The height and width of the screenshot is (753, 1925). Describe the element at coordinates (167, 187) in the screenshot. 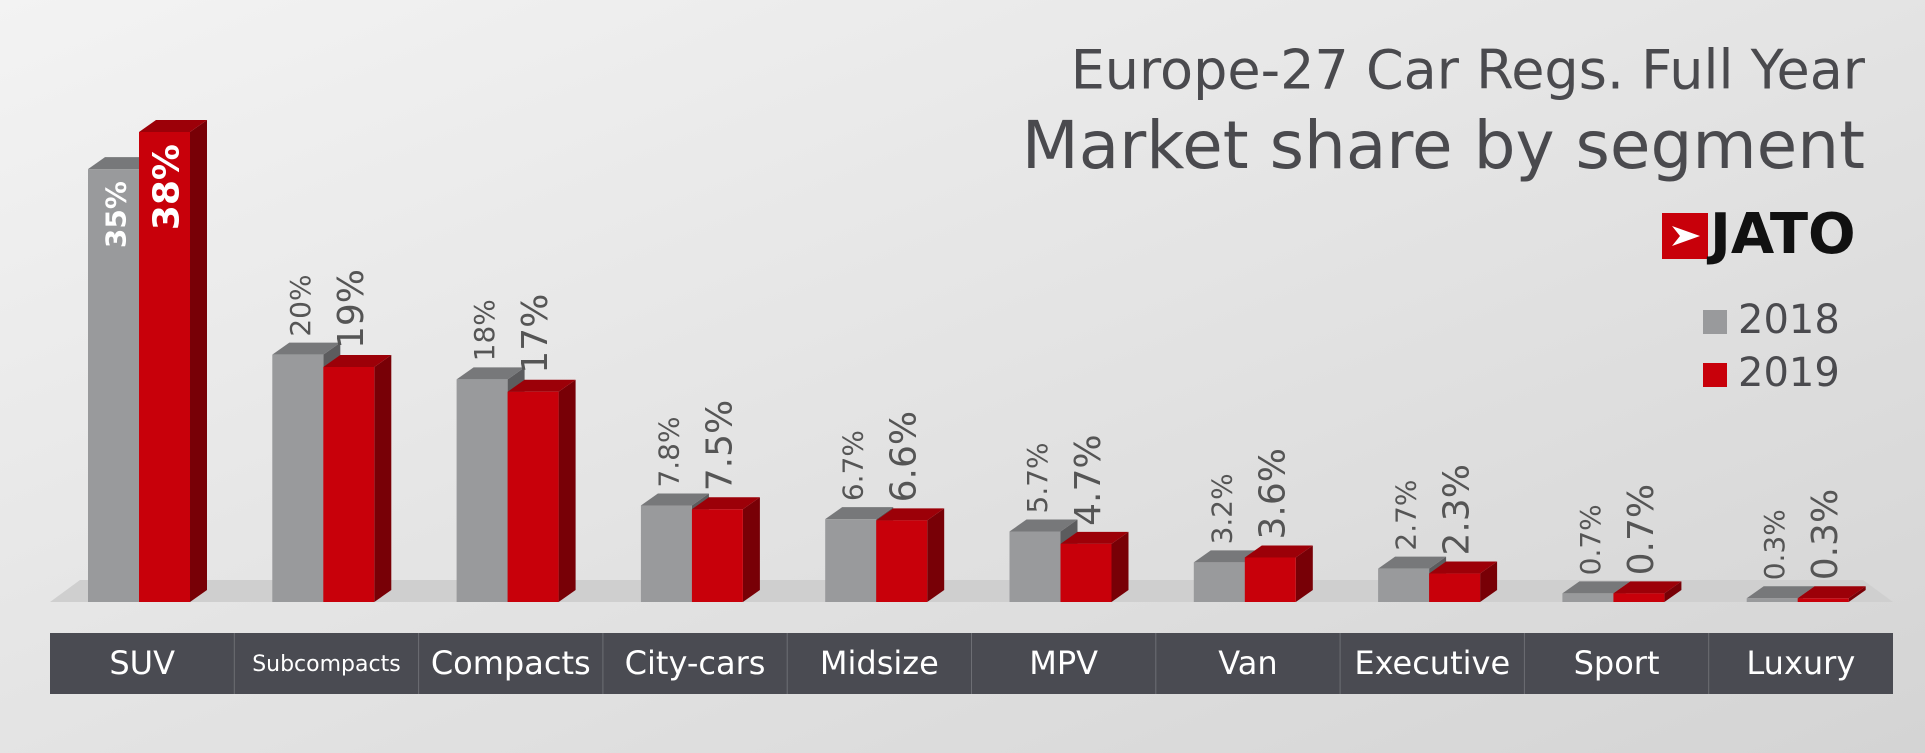

I see `value-label: 38%` at that location.